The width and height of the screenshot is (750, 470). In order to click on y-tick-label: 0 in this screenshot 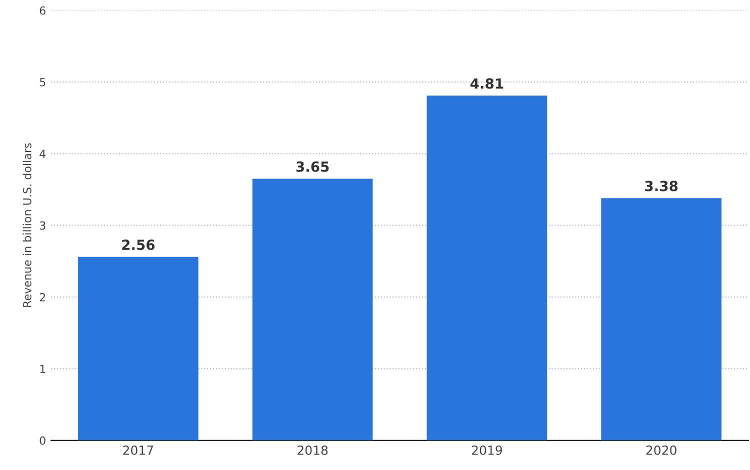, I will do `click(43, 440)`.